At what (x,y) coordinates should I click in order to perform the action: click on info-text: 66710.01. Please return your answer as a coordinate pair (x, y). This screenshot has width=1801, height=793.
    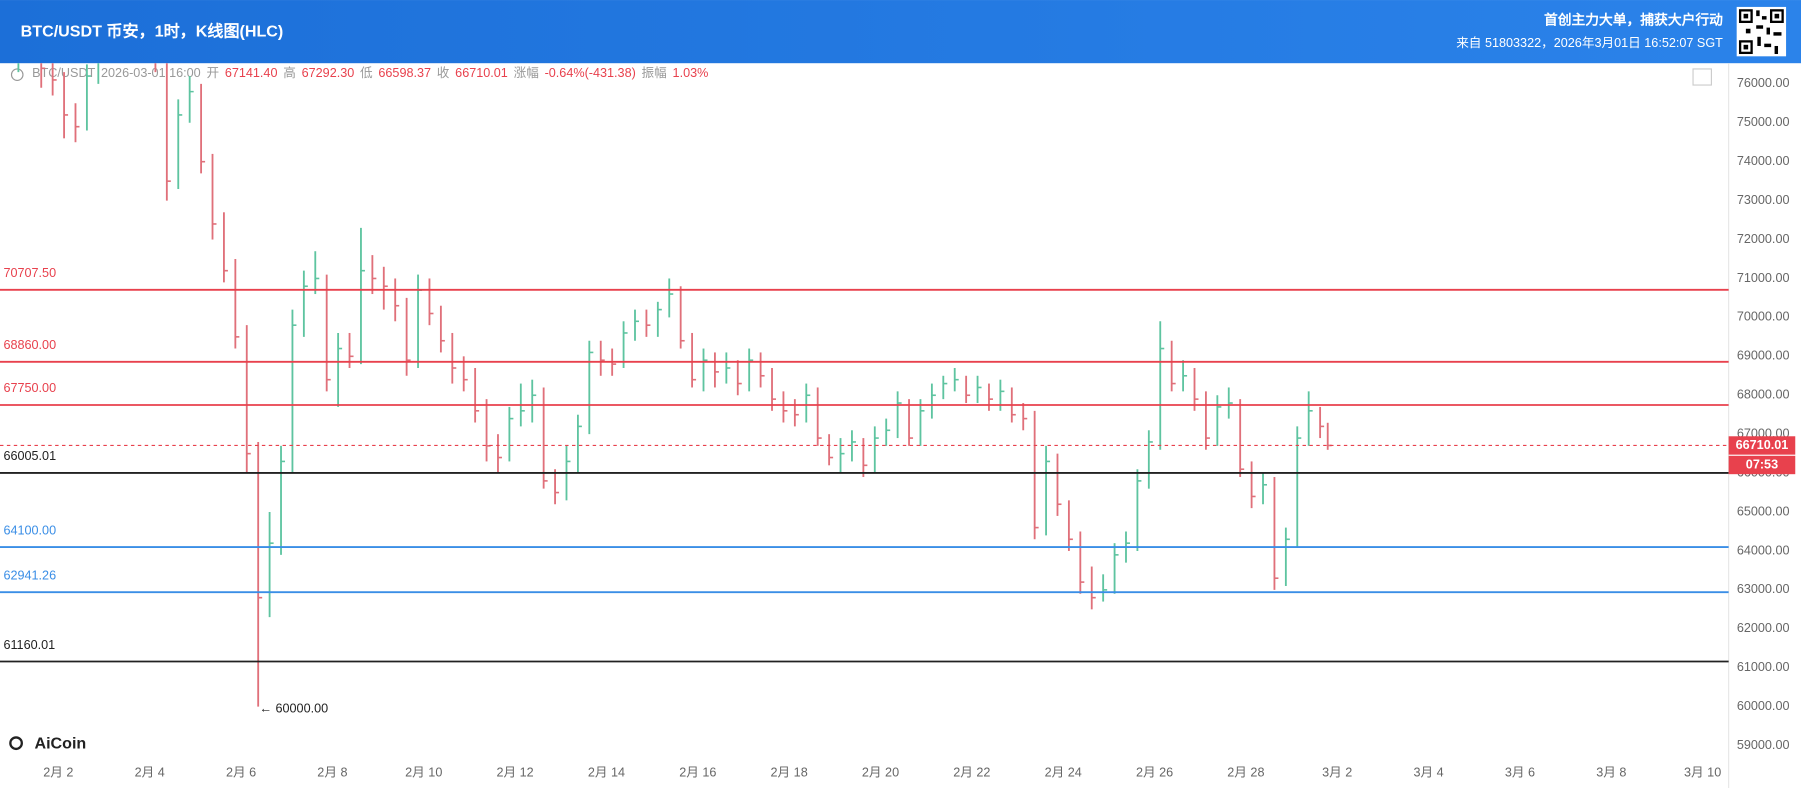
    Looking at the image, I should click on (481, 73).